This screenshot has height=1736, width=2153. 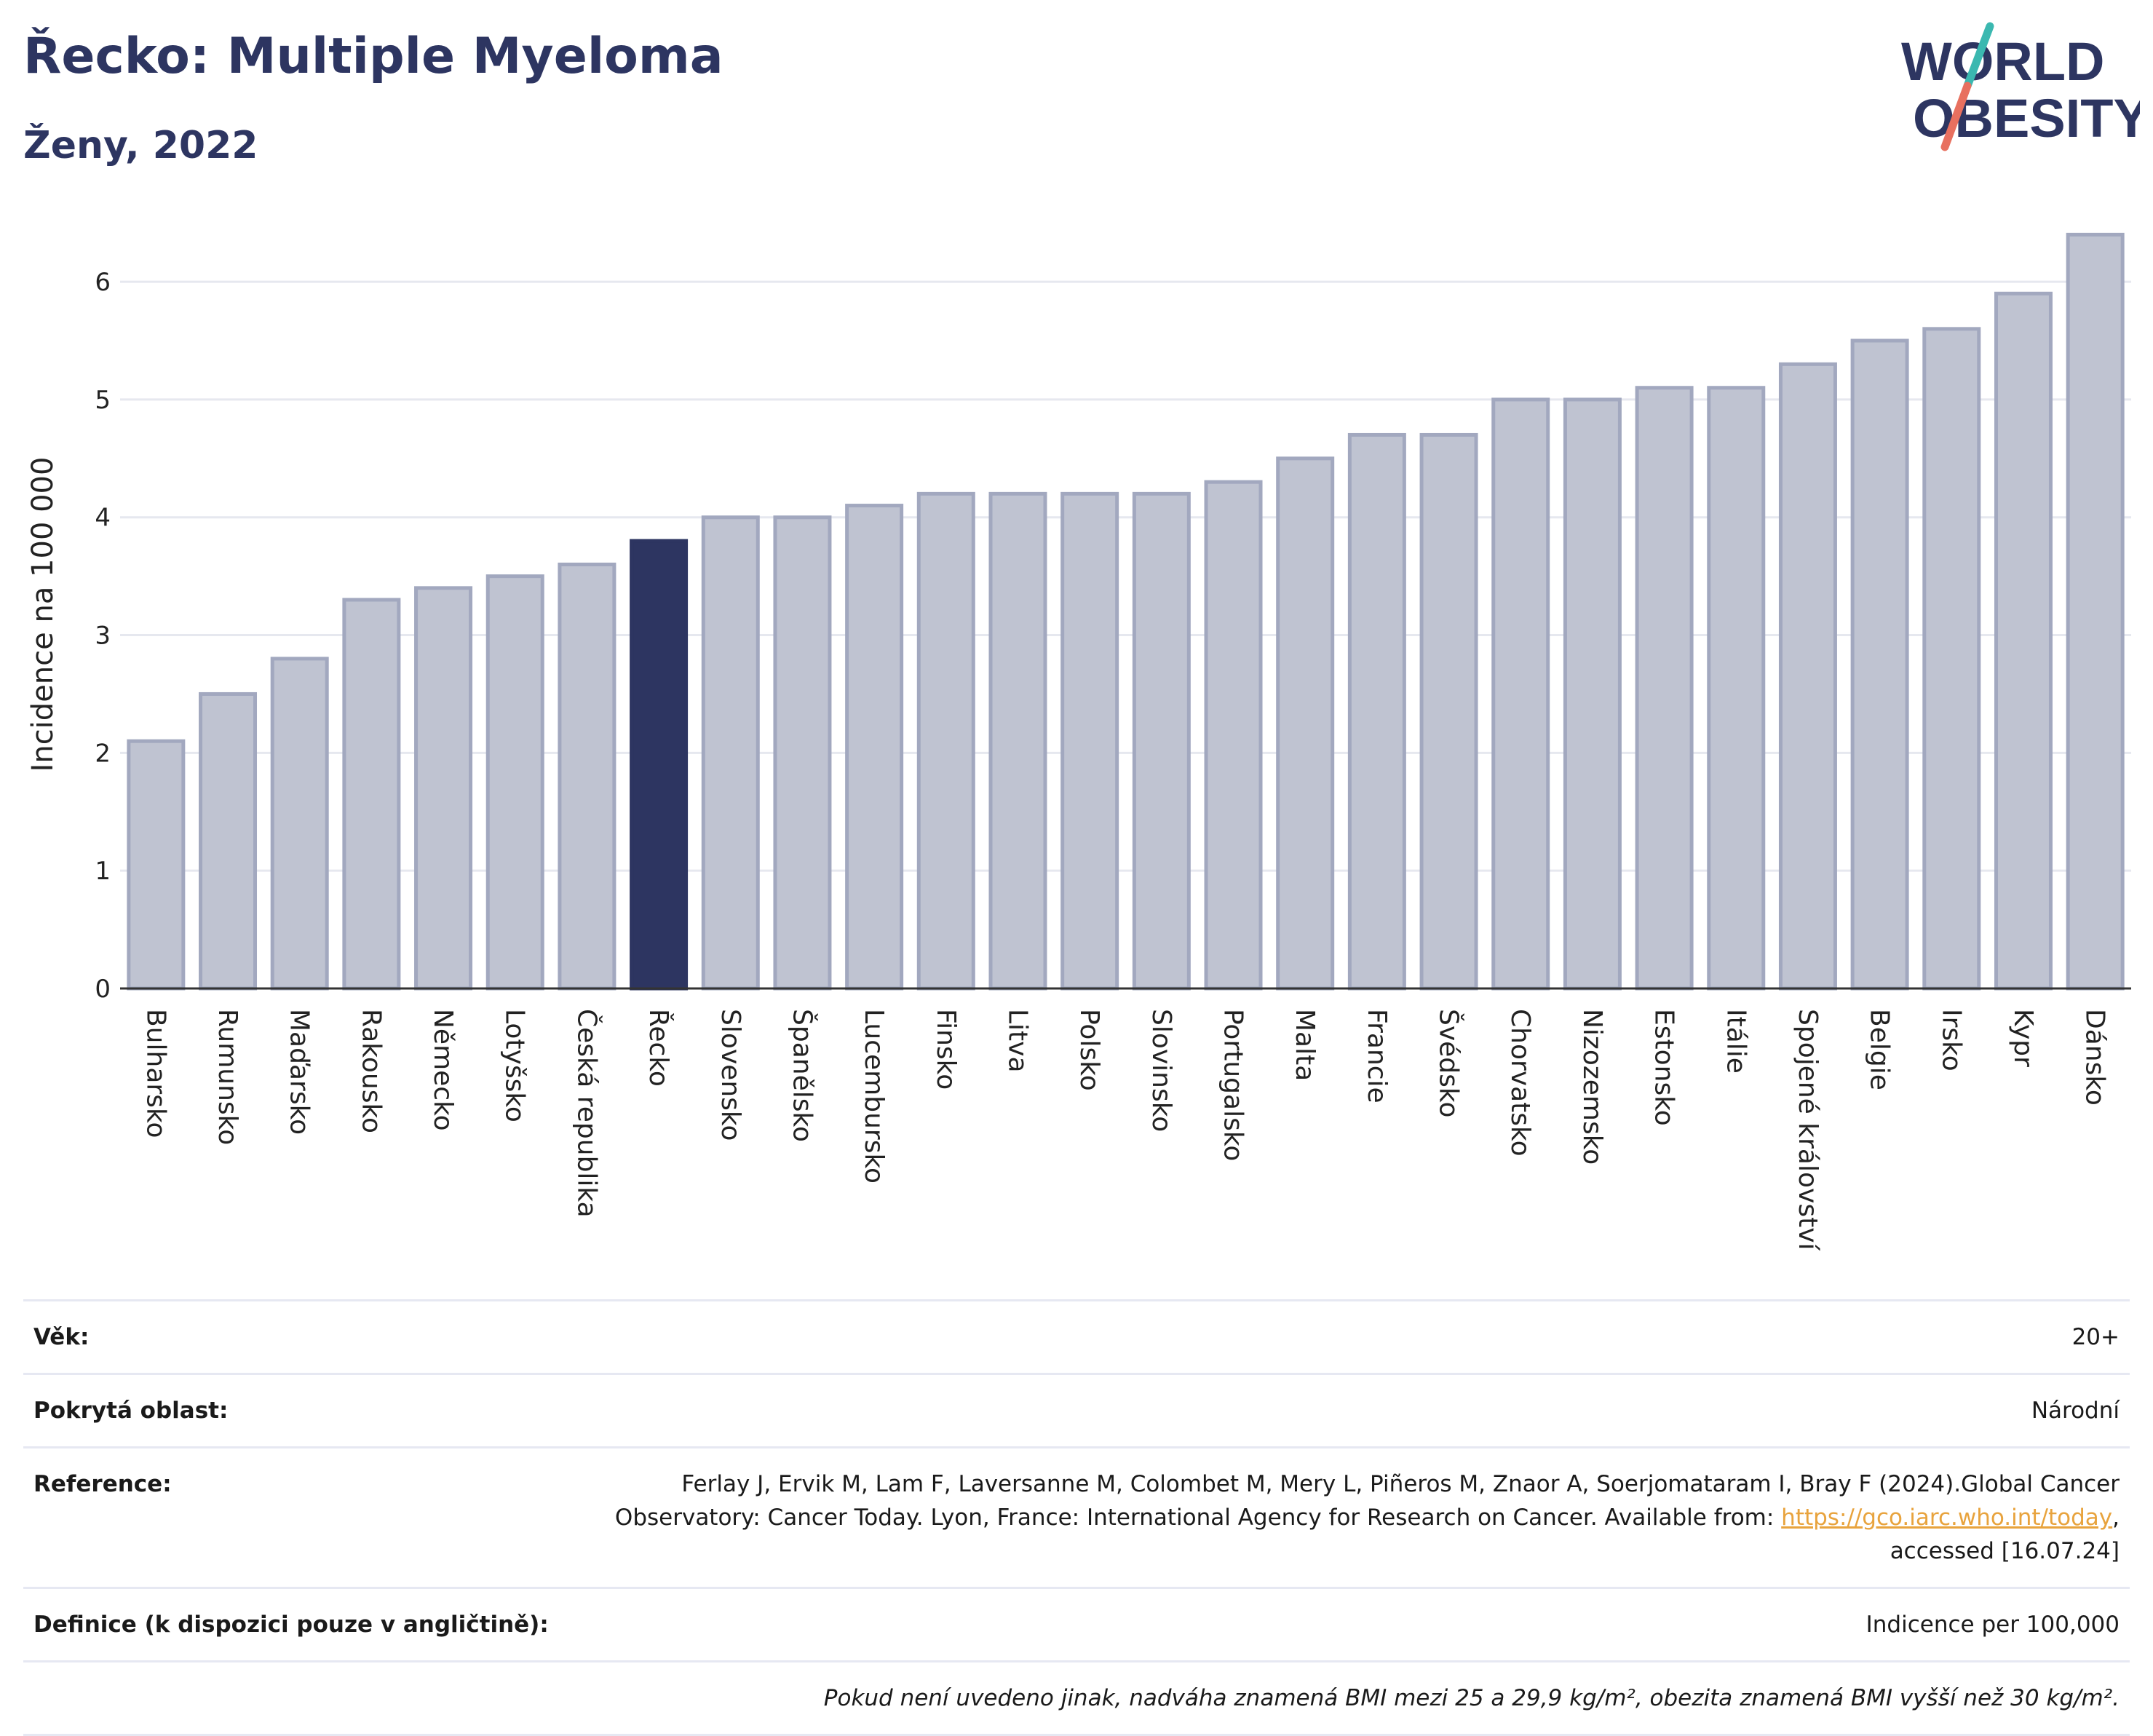 I want to click on x-tick-label: Slovensko, so click(x=730, y=1075).